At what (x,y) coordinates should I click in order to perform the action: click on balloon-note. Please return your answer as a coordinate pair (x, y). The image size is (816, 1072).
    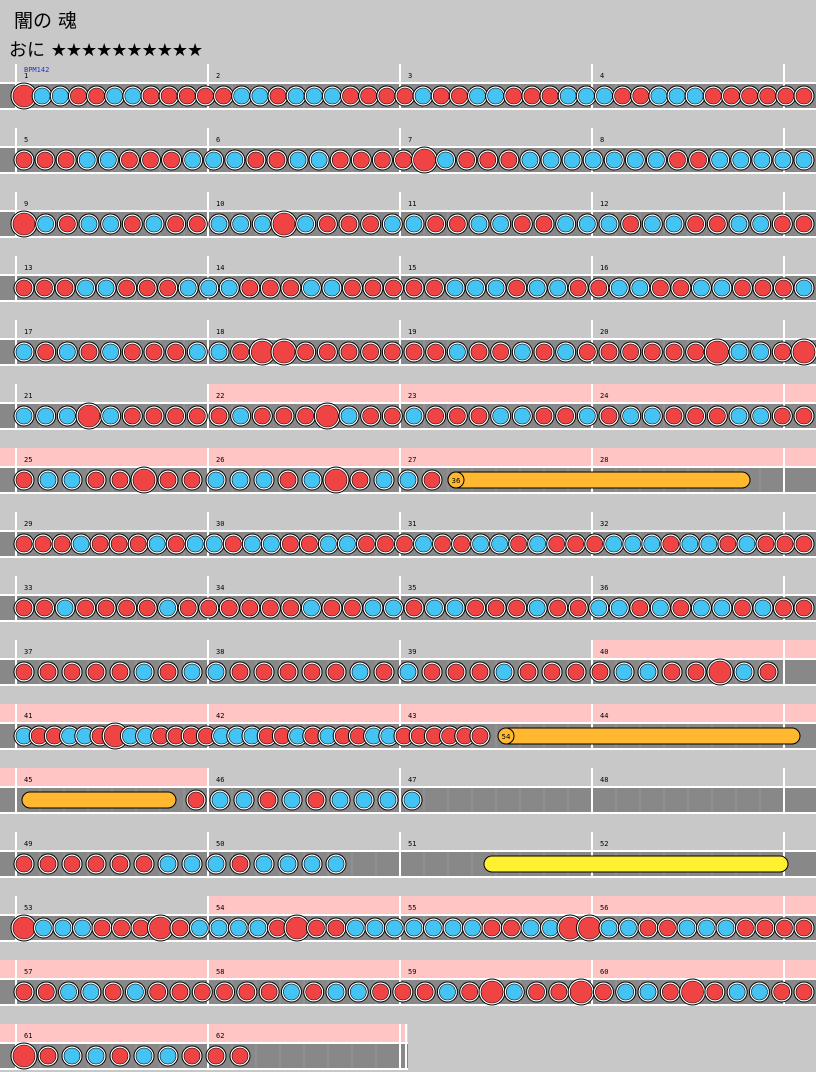
    Looking at the image, I should click on (506, 736).